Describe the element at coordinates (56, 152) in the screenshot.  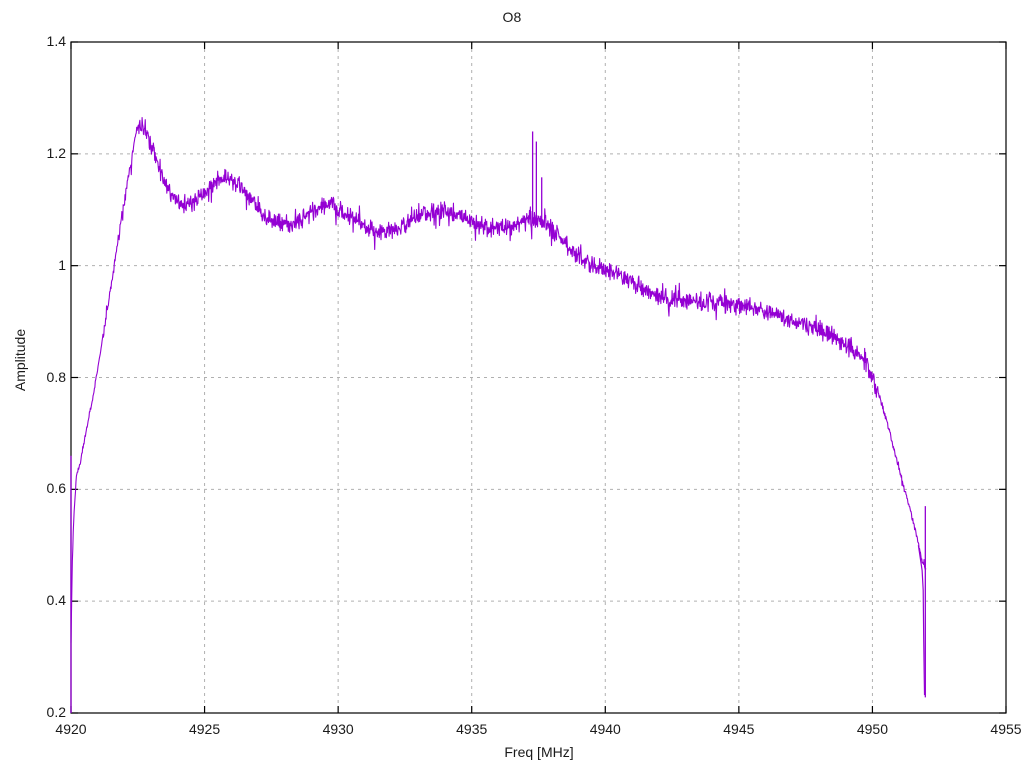
I see `y-tick-label: 1.2` at that location.